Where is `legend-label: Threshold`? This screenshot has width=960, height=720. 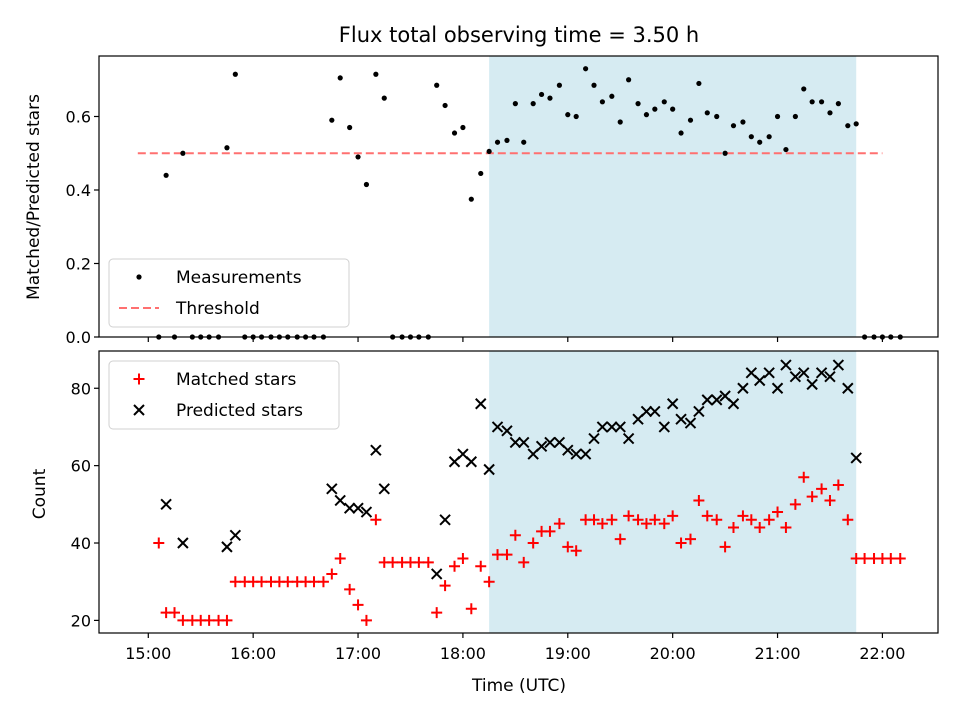 legend-label: Threshold is located at coordinates (217, 309).